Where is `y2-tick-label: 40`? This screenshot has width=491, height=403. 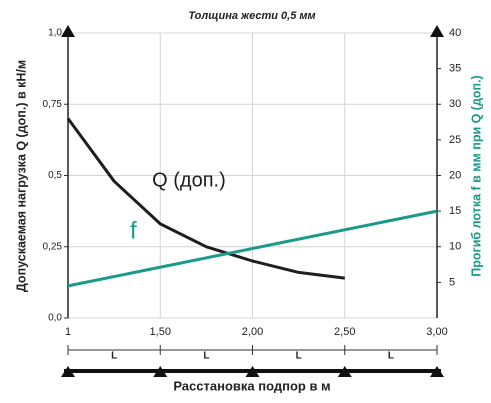
y2-tick-label: 40 is located at coordinates (455, 33).